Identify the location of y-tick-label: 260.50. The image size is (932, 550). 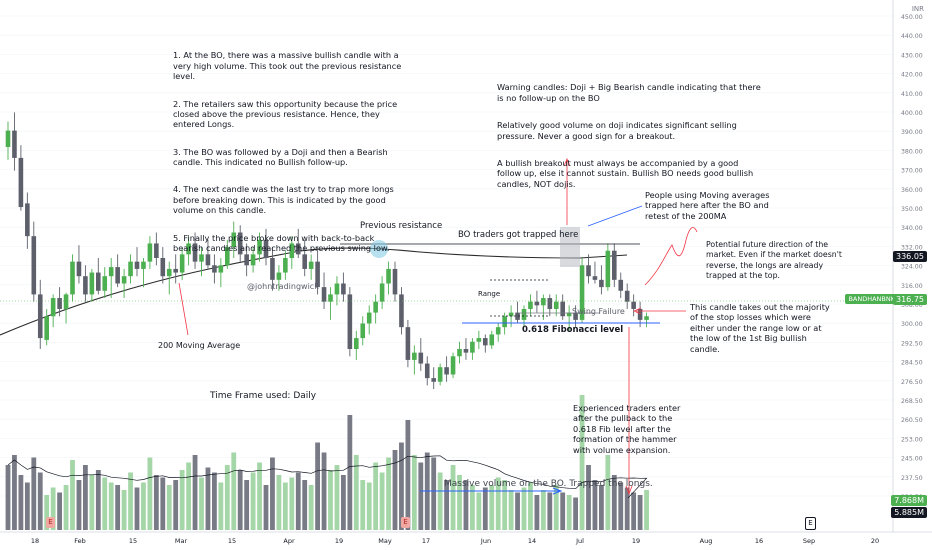
(912, 420).